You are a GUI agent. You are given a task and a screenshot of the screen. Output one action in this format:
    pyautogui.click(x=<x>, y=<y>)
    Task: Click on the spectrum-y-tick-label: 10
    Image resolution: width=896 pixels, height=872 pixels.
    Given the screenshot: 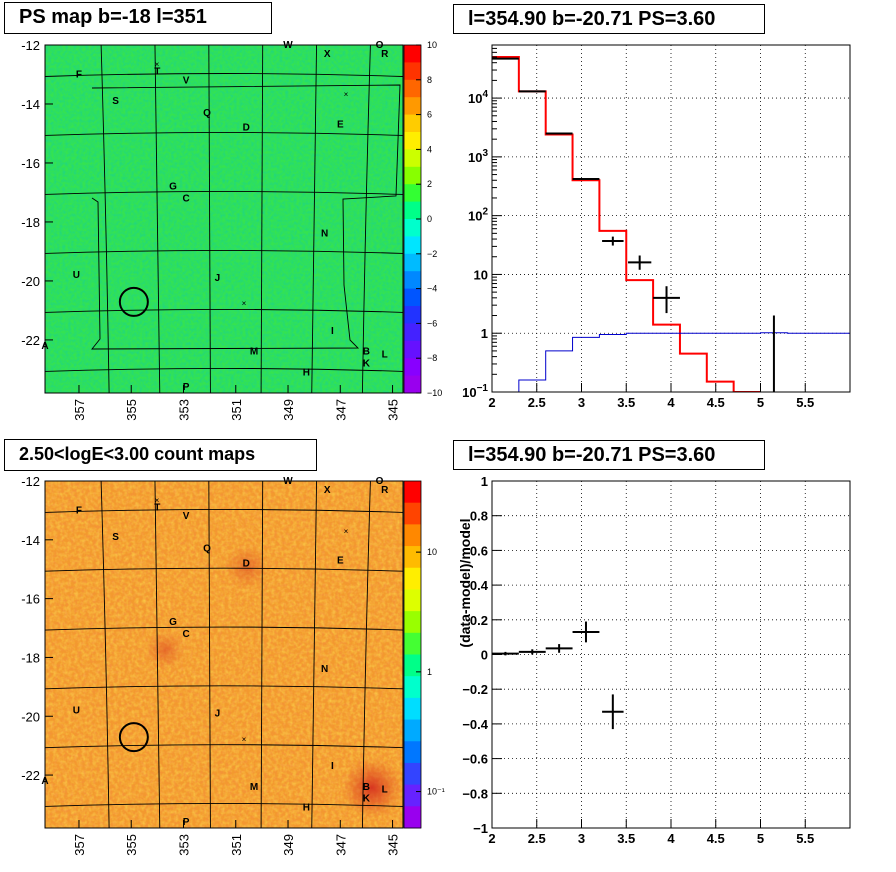 What is the action you would take?
    pyautogui.click(x=481, y=274)
    